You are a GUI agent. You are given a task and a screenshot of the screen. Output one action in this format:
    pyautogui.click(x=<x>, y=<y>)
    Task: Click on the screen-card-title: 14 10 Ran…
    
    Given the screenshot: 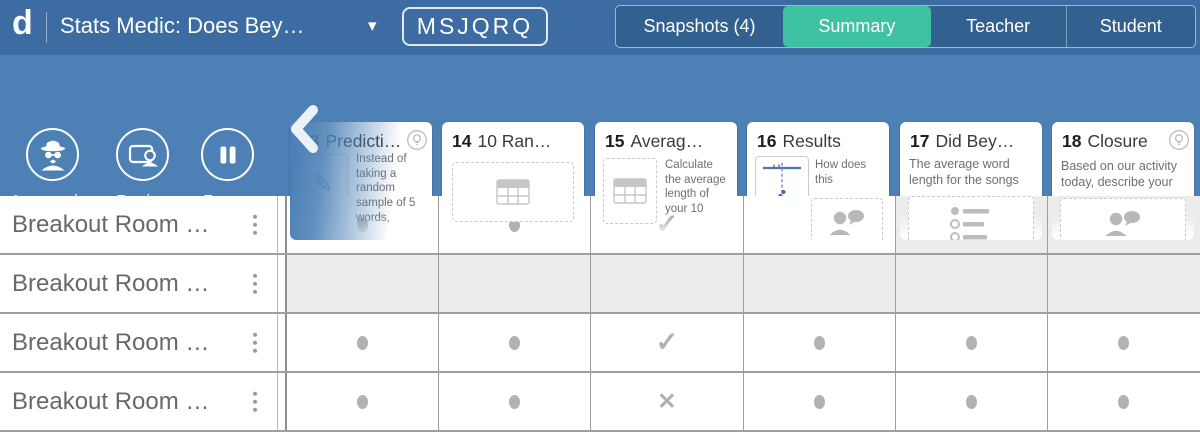 What is the action you would take?
    pyautogui.click(x=502, y=141)
    